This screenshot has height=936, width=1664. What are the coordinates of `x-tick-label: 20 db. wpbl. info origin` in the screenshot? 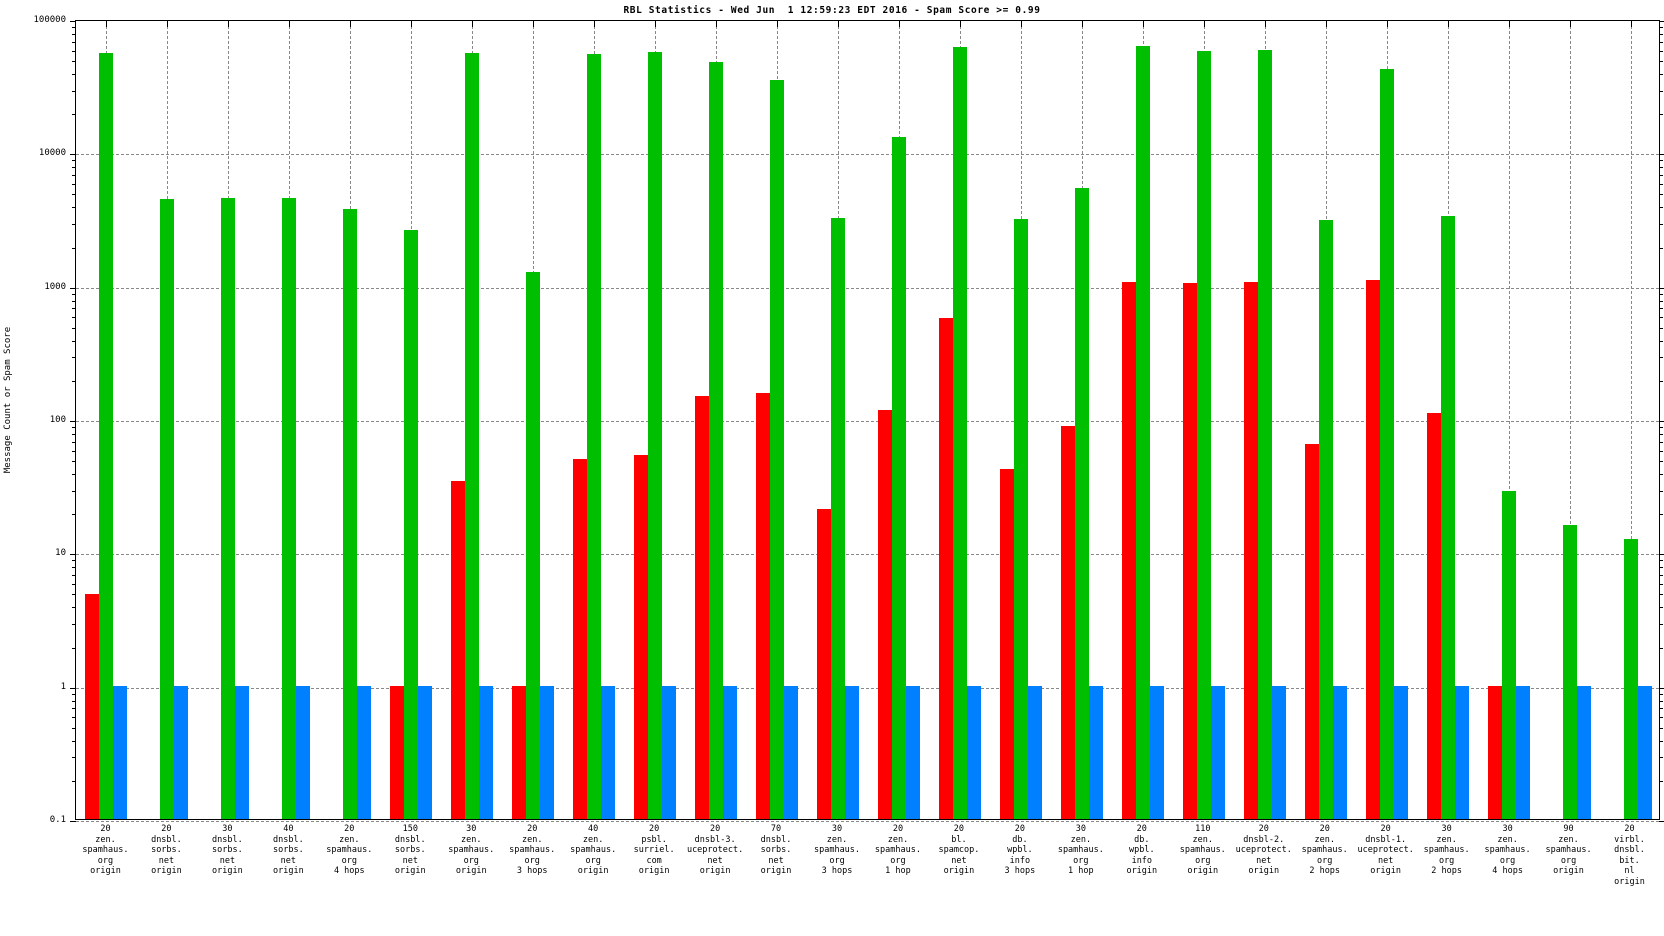 It's located at (1142, 850).